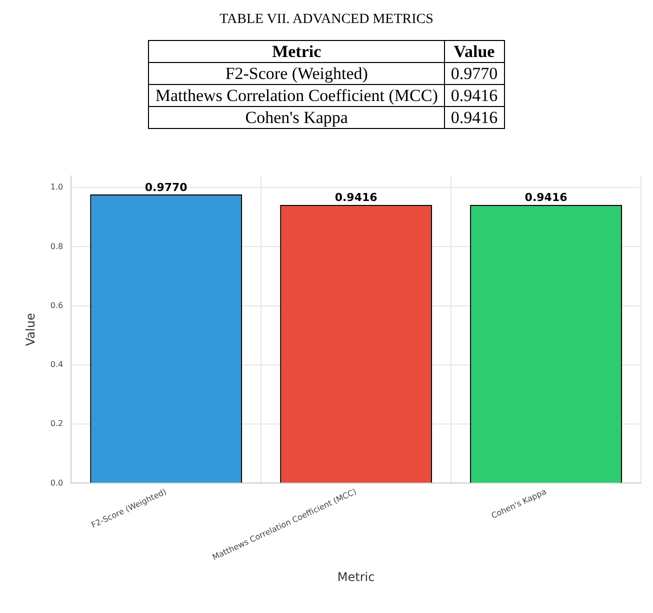  I want to click on y-axis-title: Value, so click(30, 329).